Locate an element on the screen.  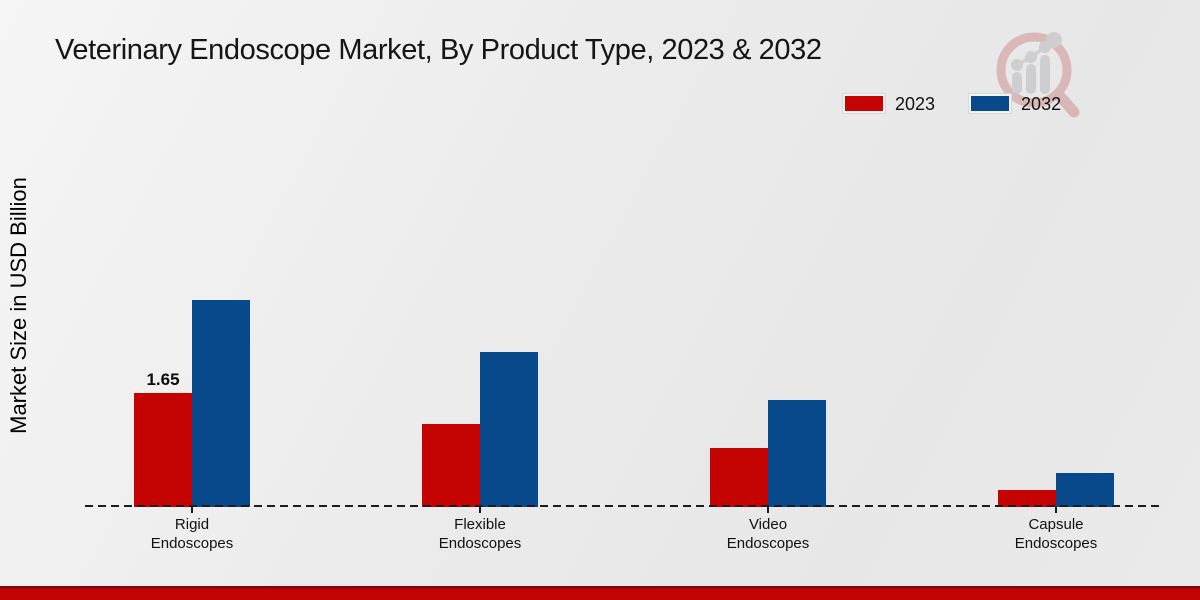
bar-2023-video-endoscopes is located at coordinates (739, 477).